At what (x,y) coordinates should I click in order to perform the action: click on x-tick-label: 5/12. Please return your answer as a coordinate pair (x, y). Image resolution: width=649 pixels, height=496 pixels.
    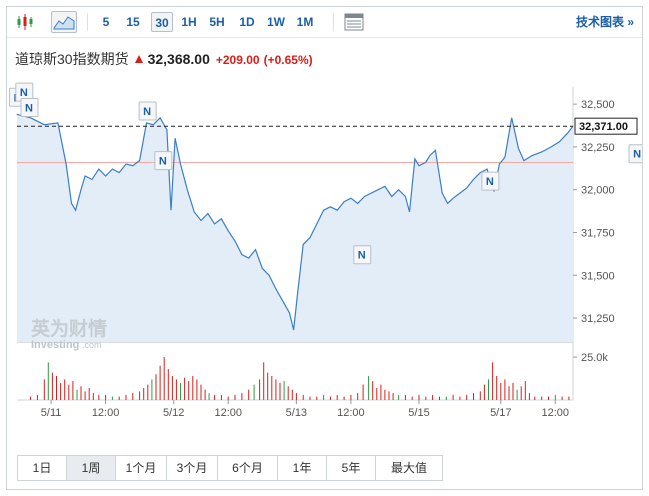
    Looking at the image, I should click on (173, 413).